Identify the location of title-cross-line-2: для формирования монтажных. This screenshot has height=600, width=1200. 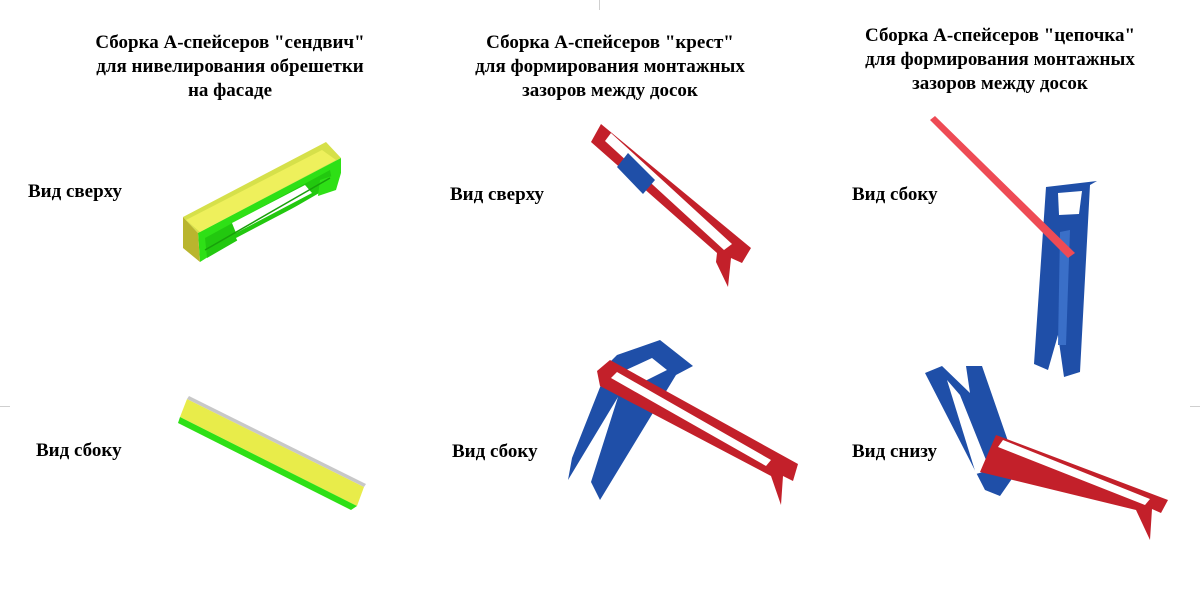
(610, 66).